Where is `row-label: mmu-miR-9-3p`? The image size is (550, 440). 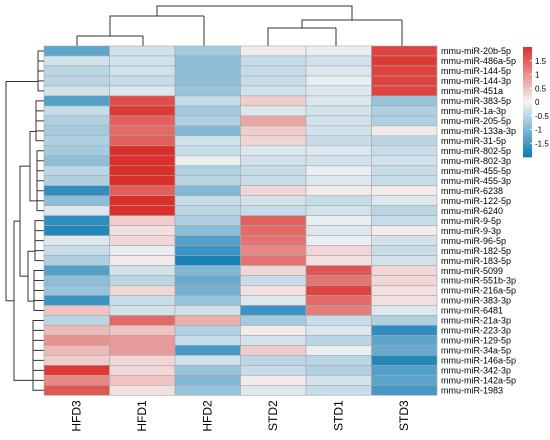
row-label: mmu-miR-9-3p is located at coordinates (471, 231).